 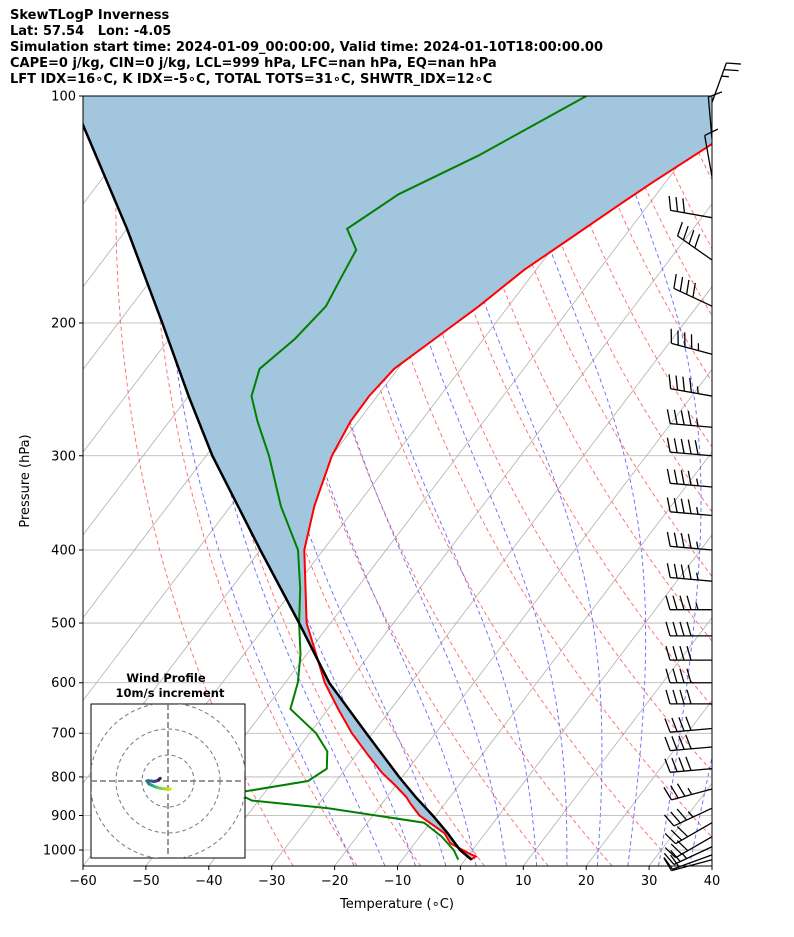 I want to click on x-tick-label: −10, so click(x=397, y=881).